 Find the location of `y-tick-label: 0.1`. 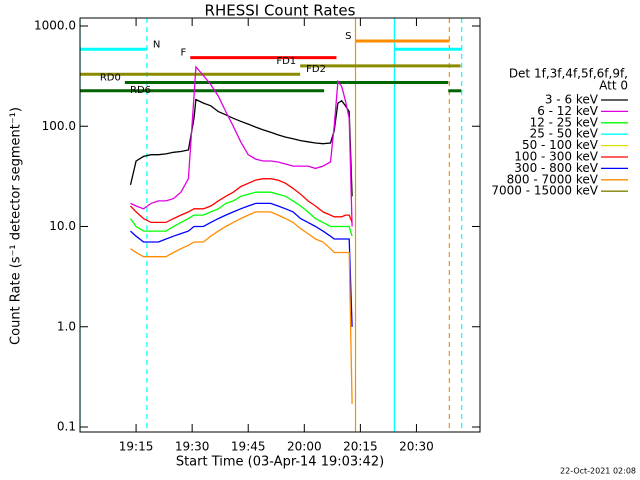

y-tick-label: 0.1 is located at coordinates (66, 427).